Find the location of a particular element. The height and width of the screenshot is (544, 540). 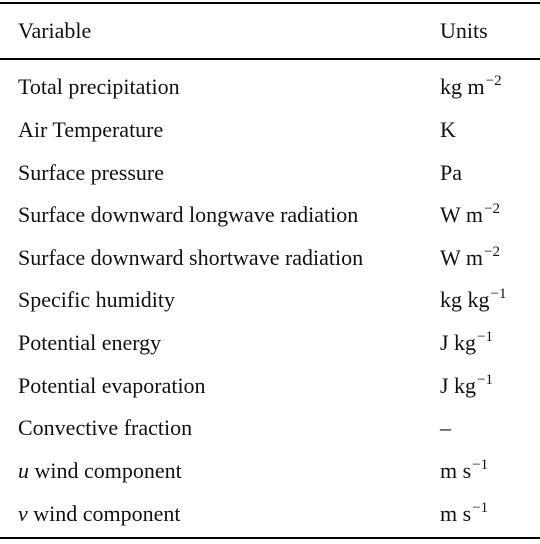

variable-label: Convective fraction is located at coordinates (105, 427).